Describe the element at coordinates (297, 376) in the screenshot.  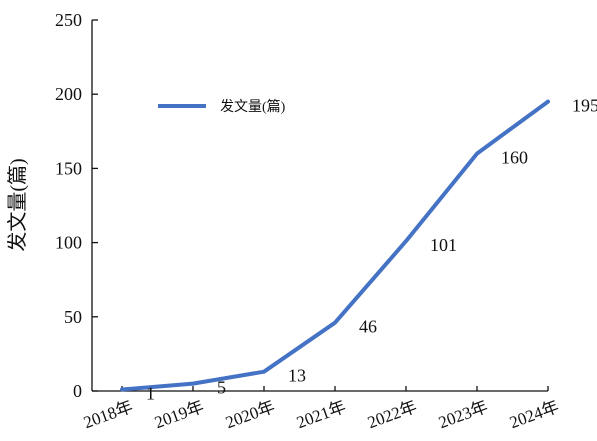
I see `data-label: 13` at that location.